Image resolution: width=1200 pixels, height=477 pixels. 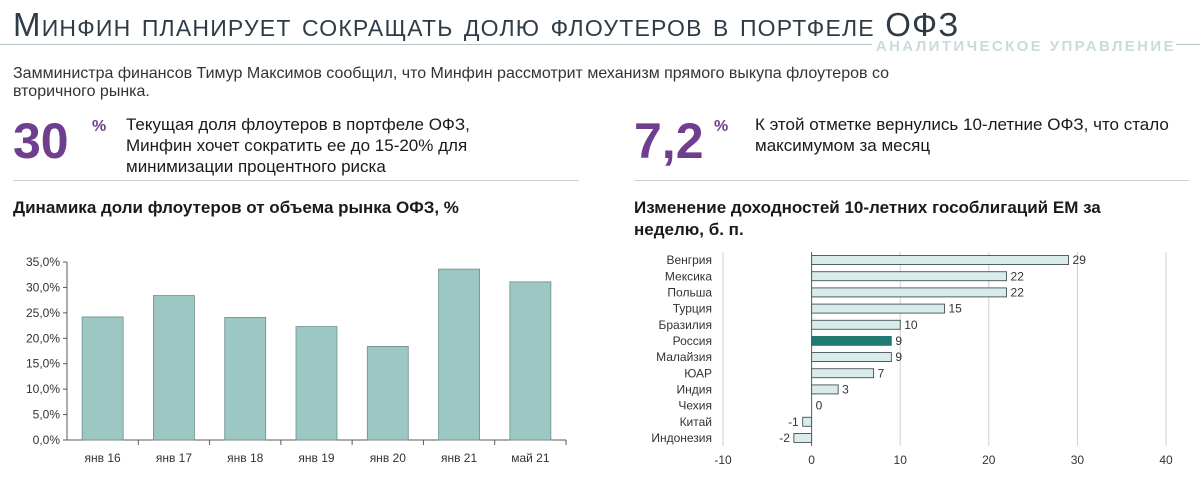 What do you see at coordinates (43, 389) in the screenshot?
I see `y-tick-label: 10,0%` at bounding box center [43, 389].